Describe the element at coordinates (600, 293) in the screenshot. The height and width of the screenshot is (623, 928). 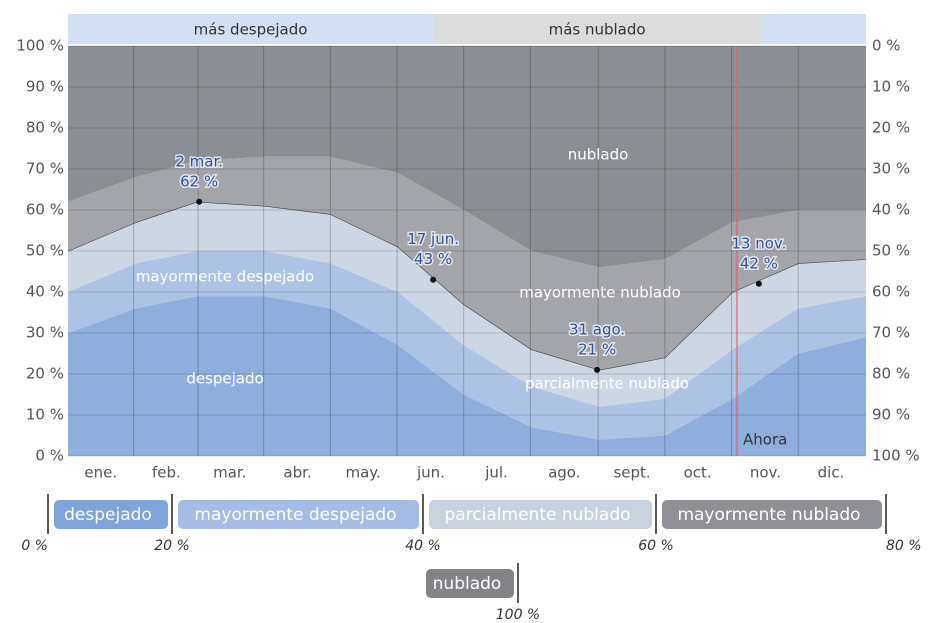
I see `area-label: mayormente nublado` at that location.